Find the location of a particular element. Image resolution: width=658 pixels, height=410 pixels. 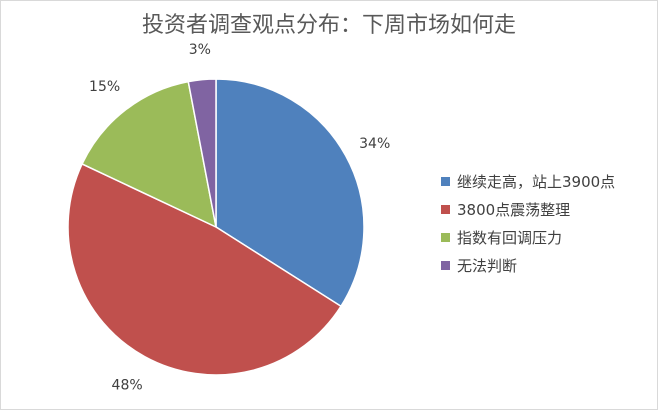

legend-item-2: 3800点震荡整理 is located at coordinates (528, 209).